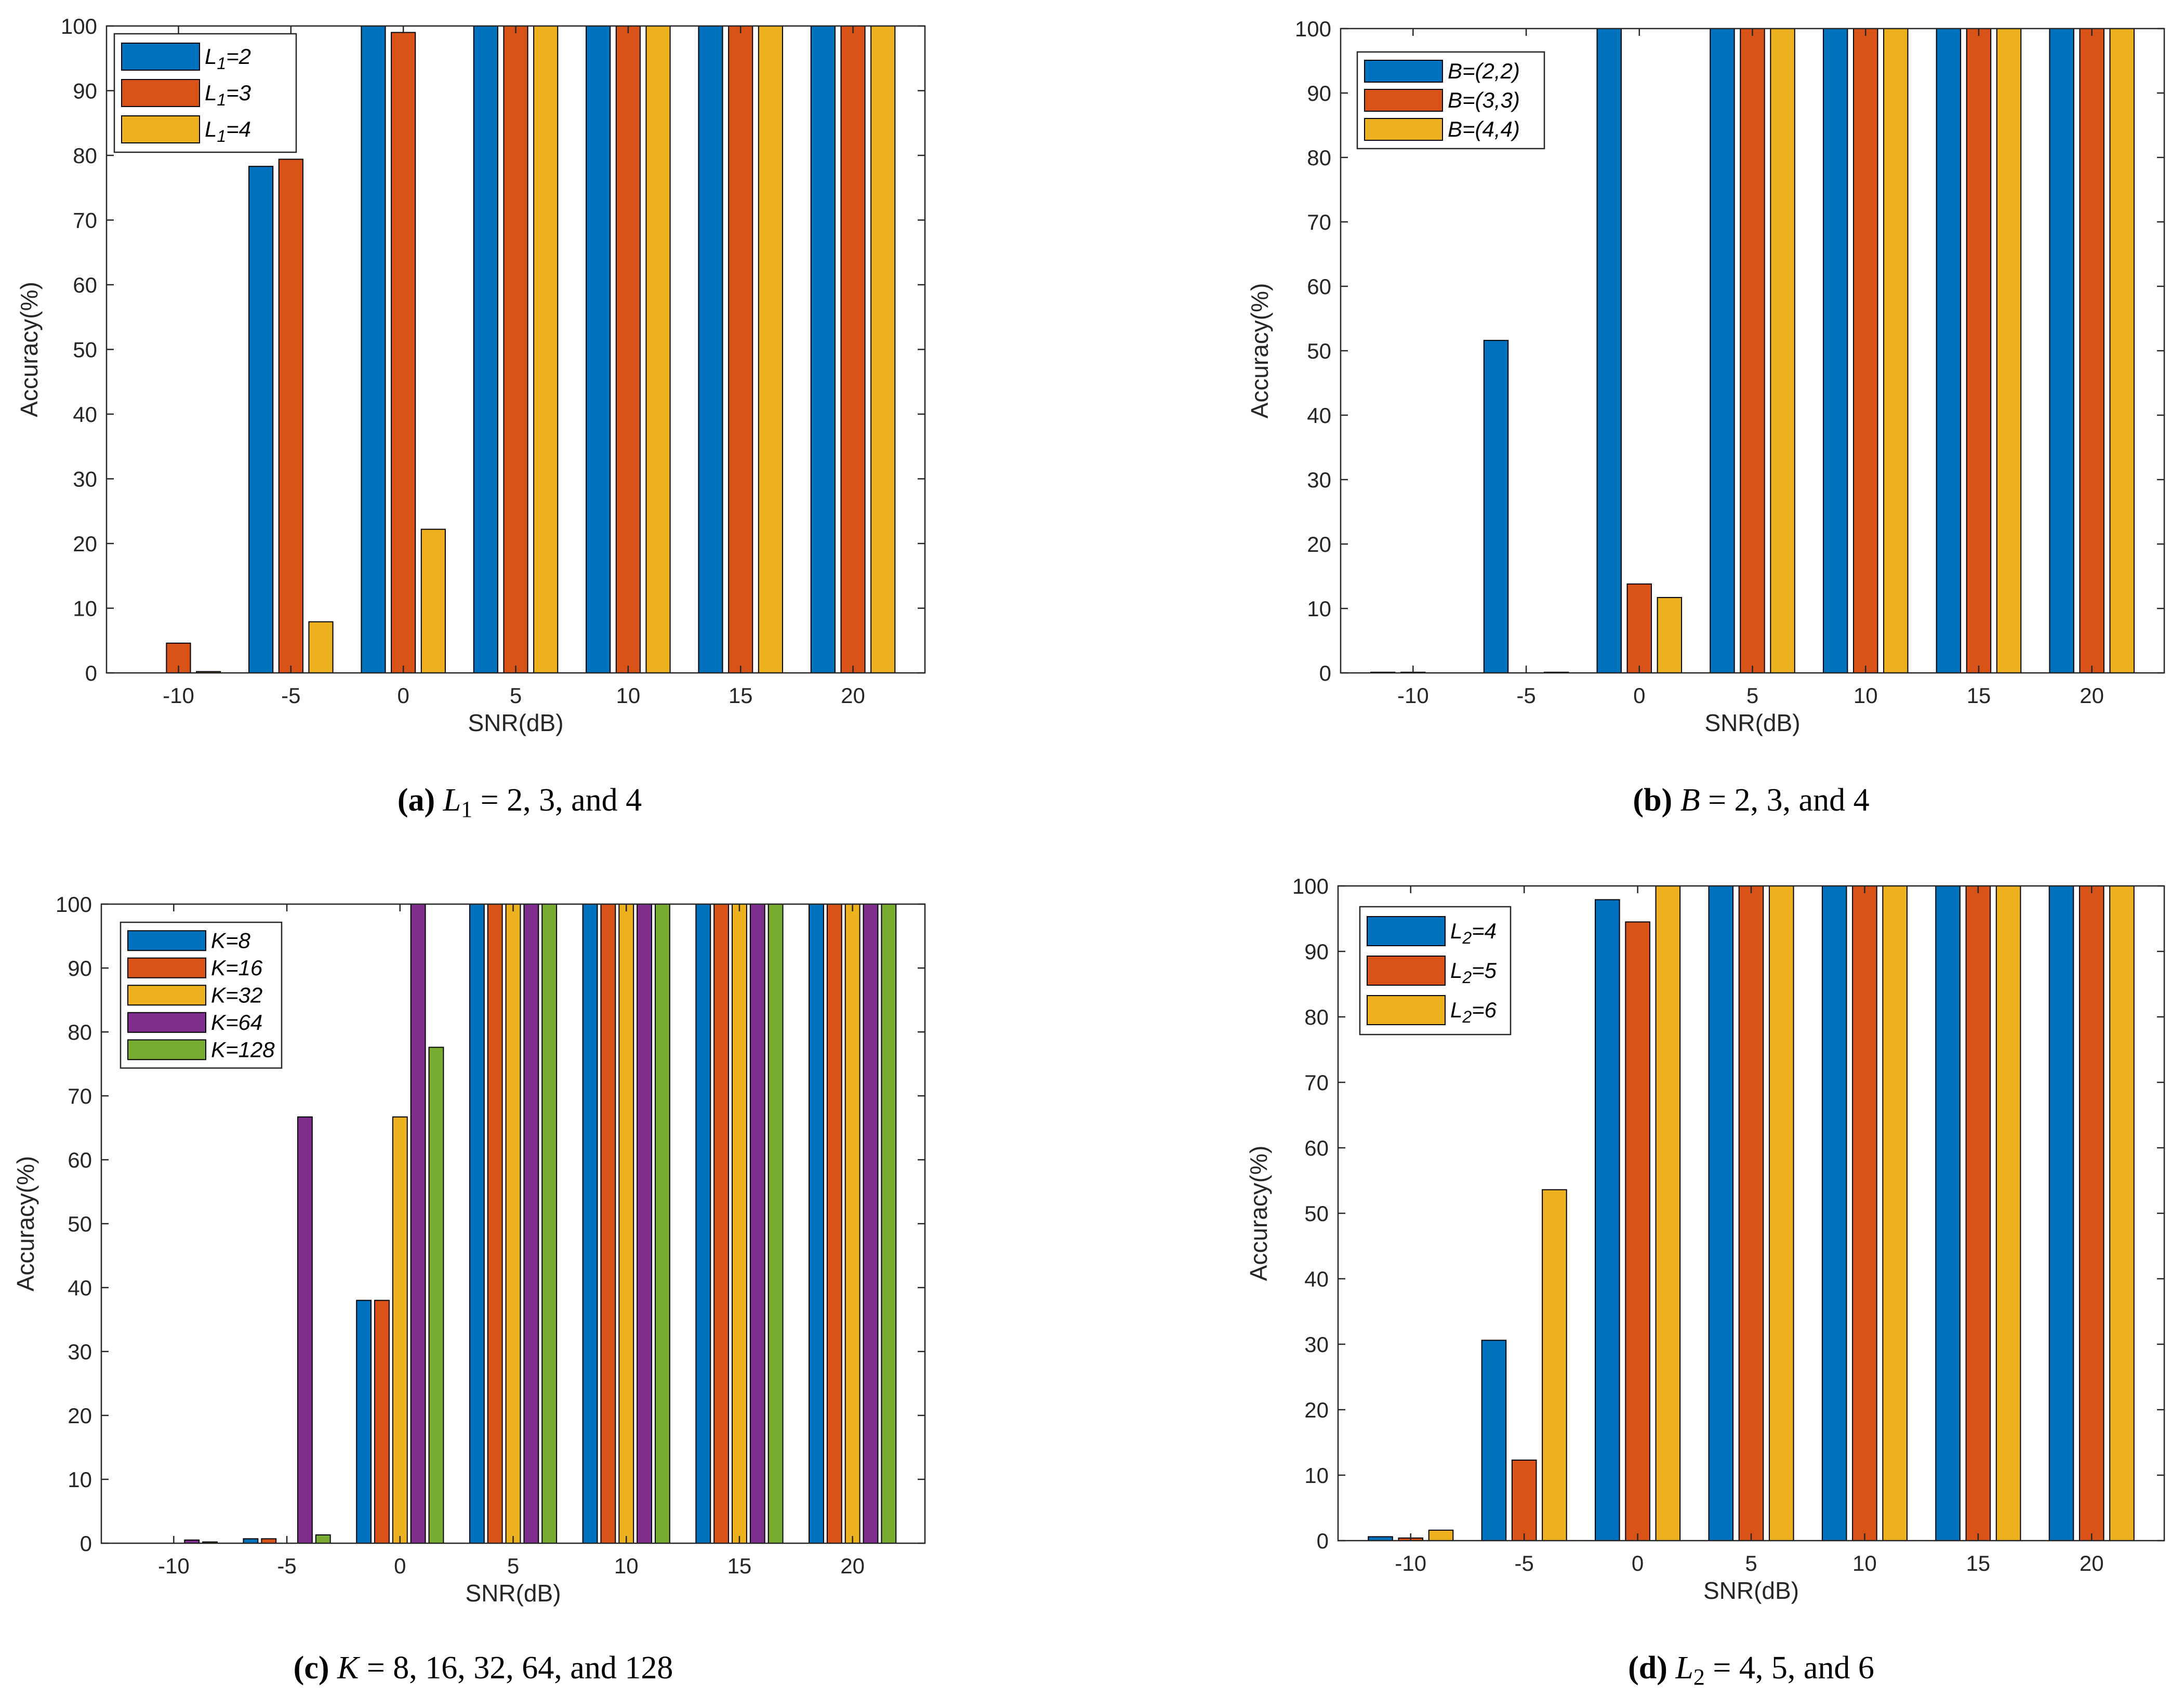 The image size is (2184, 1696). Describe the element at coordinates (1670, 636) in the screenshot. I see `bar-B=(4,4)-snr-0` at that location.